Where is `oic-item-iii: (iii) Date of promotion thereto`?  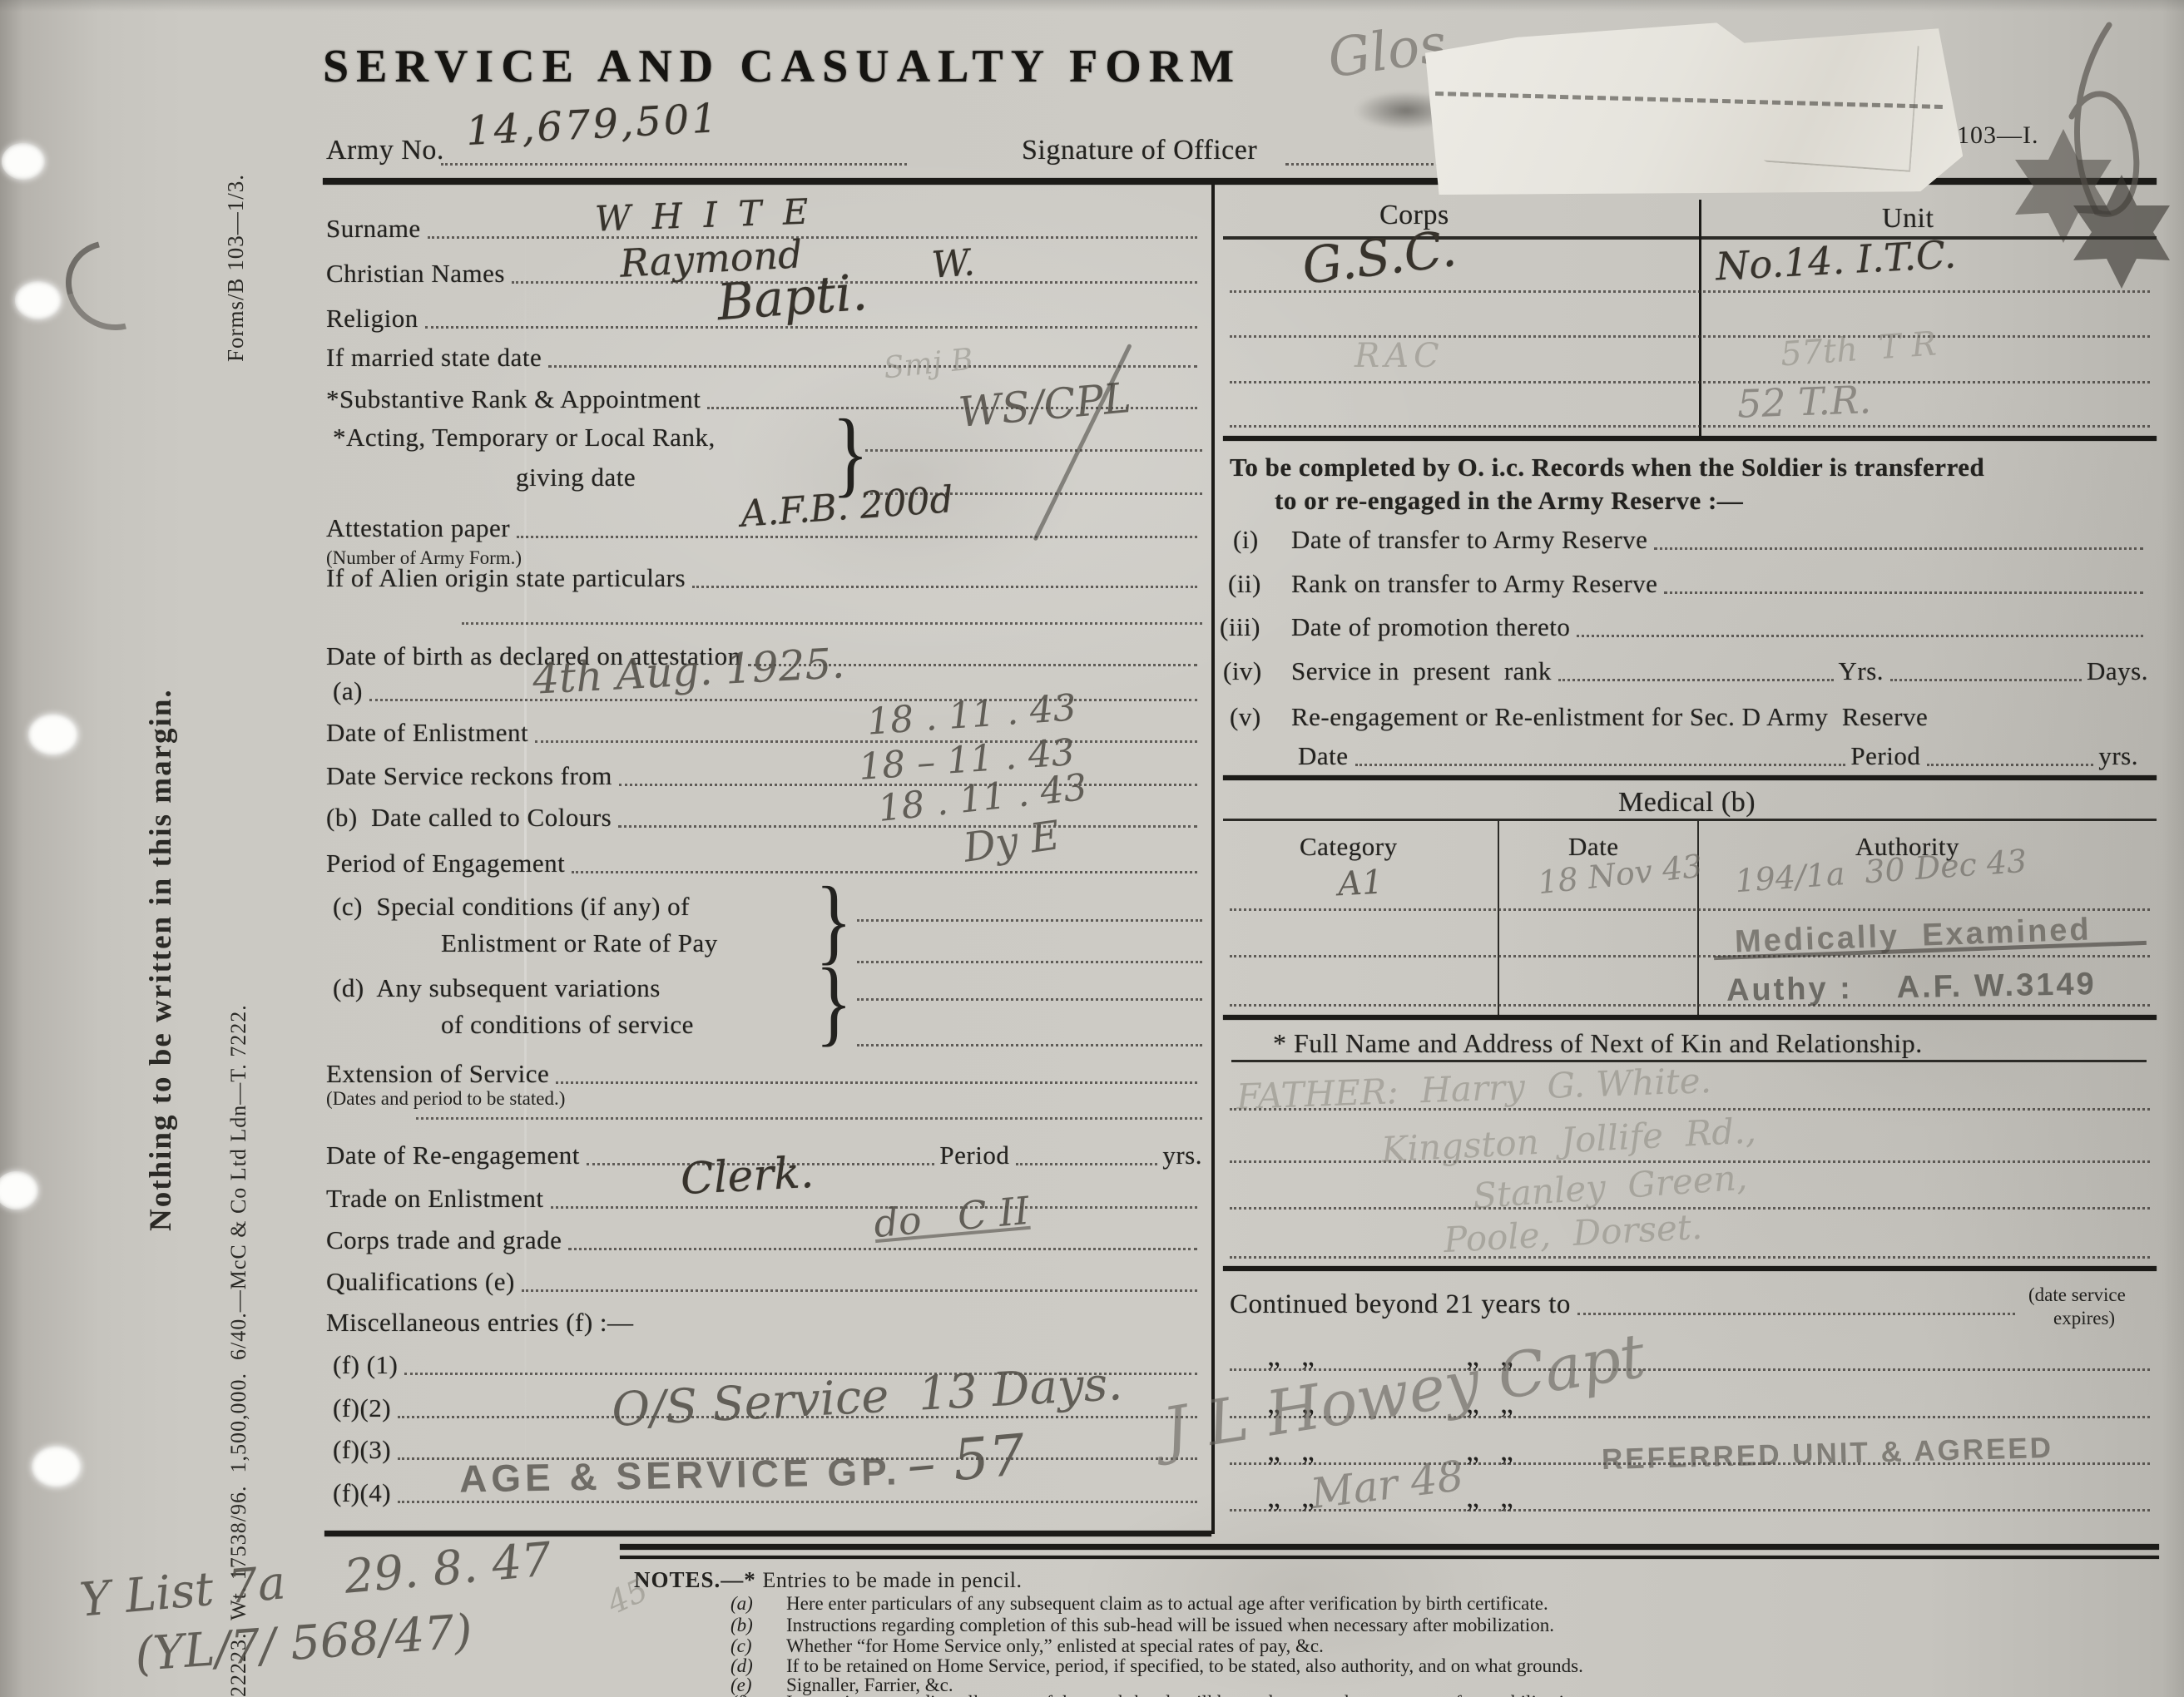 oic-item-iii: (iii) Date of promotion thereto is located at coordinates (1684, 622).